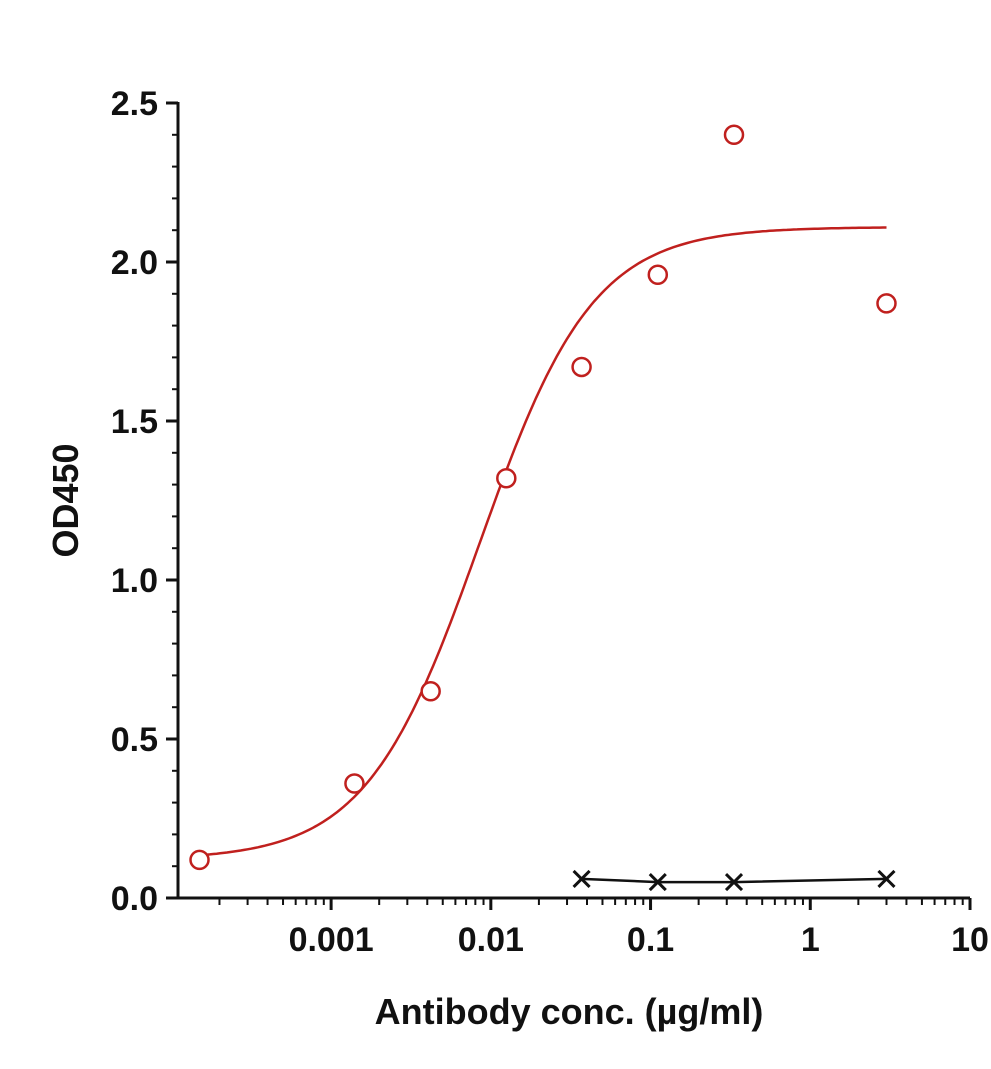 Image resolution: width=991 pixels, height=1069 pixels. Describe the element at coordinates (134, 581) in the screenshot. I see `y-tick-label: 1.0` at that location.